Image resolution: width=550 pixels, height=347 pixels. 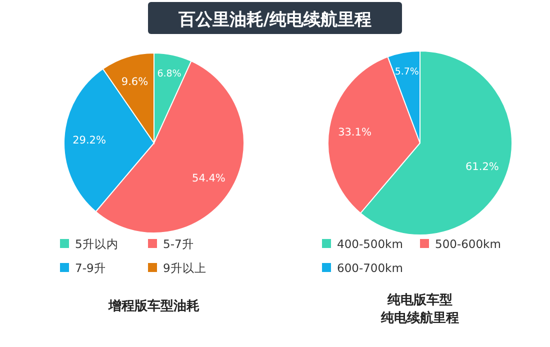 What do you see at coordinates (370, 268) in the screenshot?
I see `legend-label: 600-700km` at bounding box center [370, 268].